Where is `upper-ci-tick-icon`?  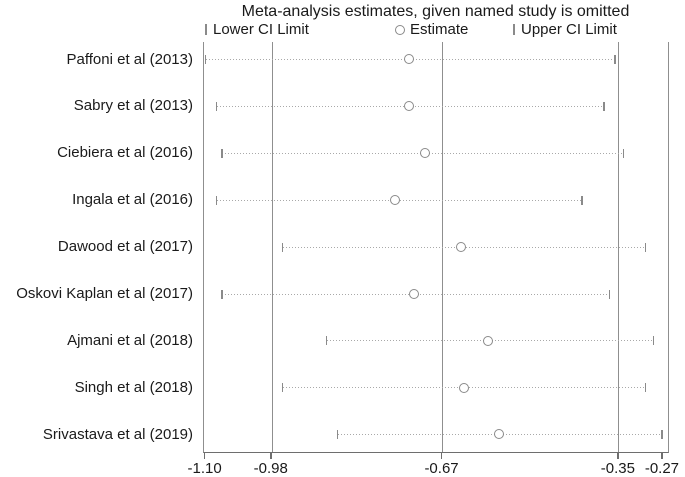
upper-ci-tick-icon is located at coordinates (514, 29).